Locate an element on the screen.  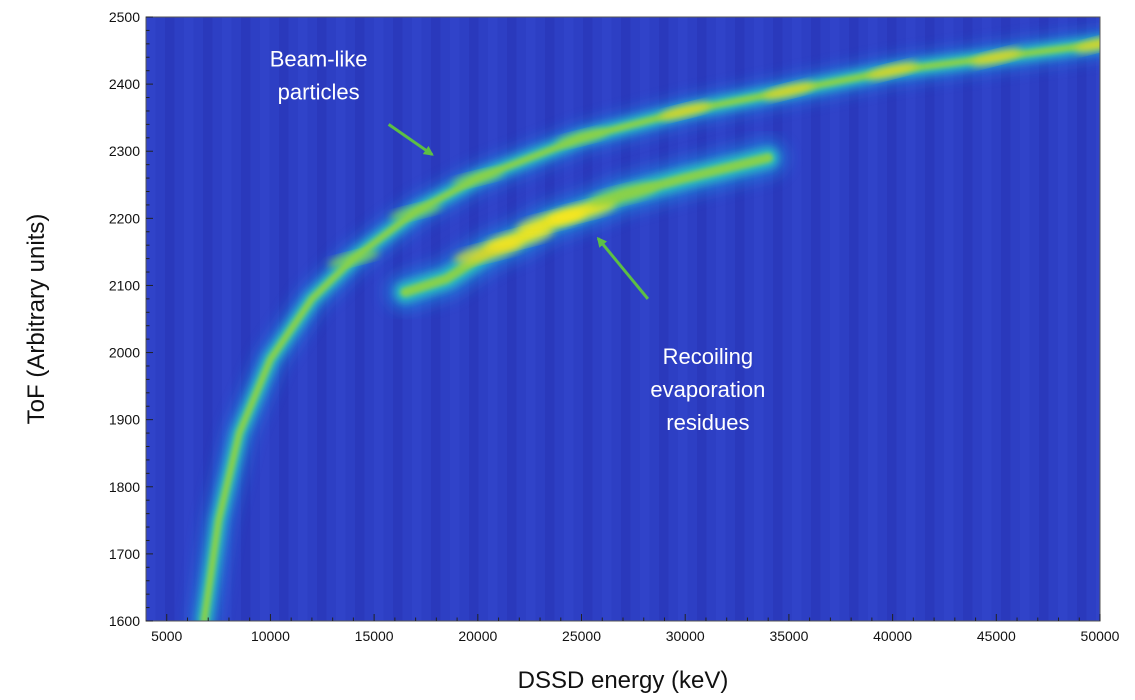
y-tick-label: 2400 is located at coordinates (124, 84).